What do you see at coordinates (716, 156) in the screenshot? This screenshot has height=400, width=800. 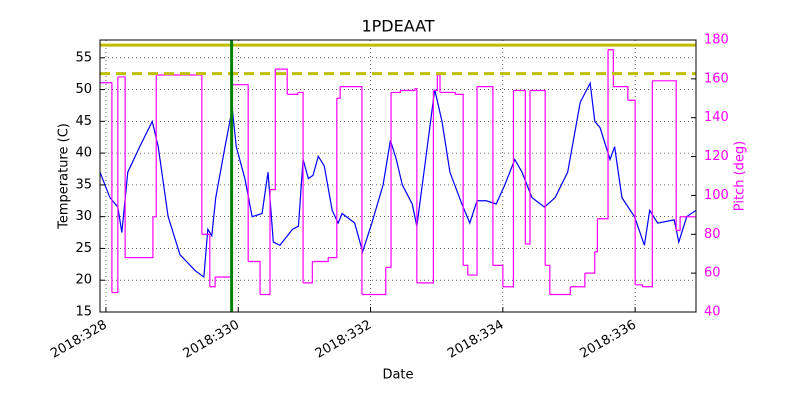 I see `y2-tick-label: 120` at bounding box center [716, 156].